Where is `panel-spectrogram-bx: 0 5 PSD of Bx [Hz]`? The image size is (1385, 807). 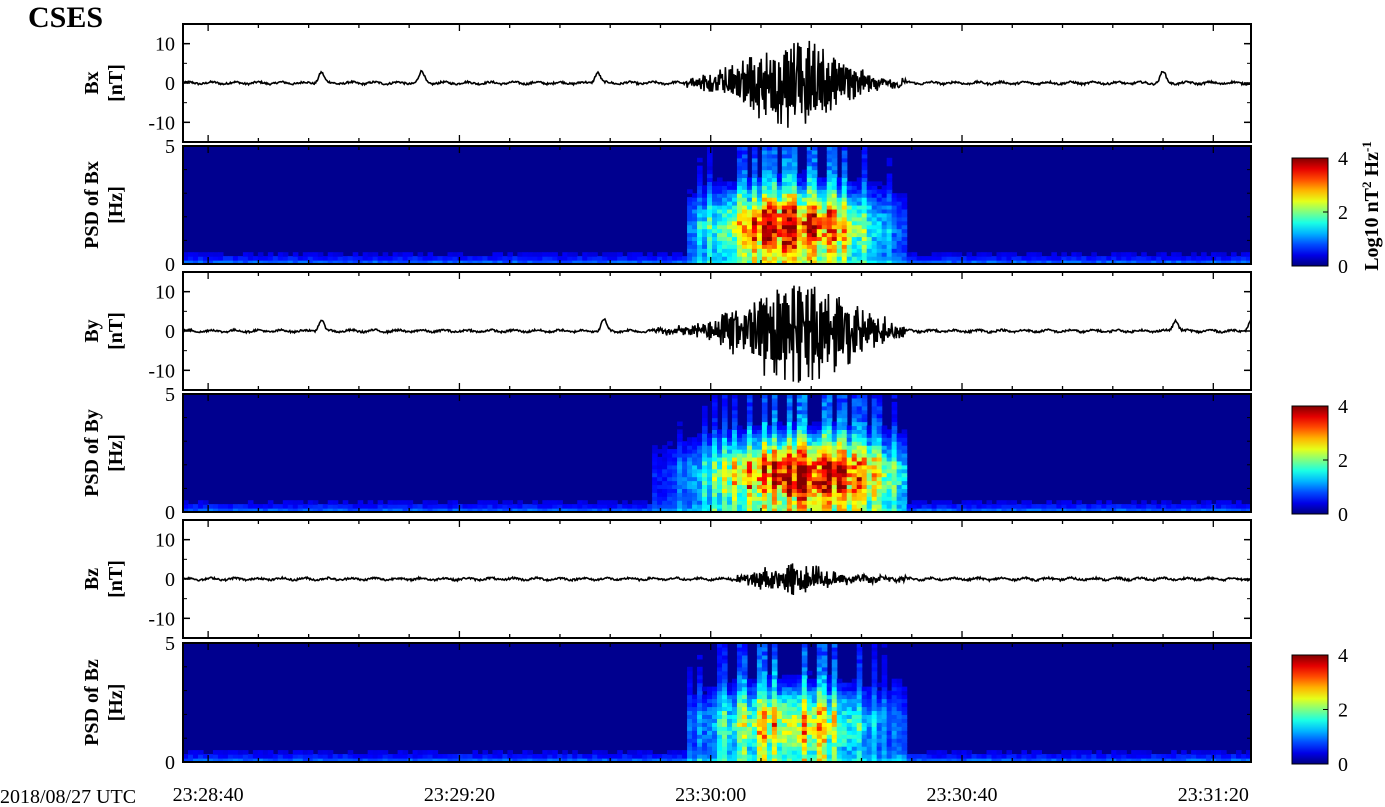 panel-spectrogram-bx: 0 5 PSD of Bx [Hz] is located at coordinates (666, 206).